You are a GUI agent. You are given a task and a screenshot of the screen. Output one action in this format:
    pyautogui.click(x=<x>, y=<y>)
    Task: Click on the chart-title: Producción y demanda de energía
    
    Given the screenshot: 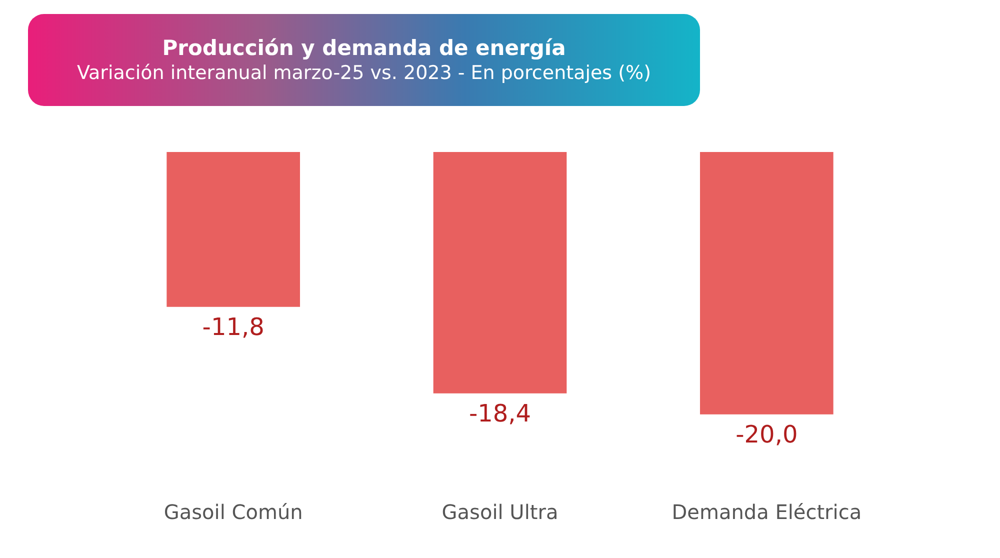 What is the action you would take?
    pyautogui.click(x=364, y=48)
    